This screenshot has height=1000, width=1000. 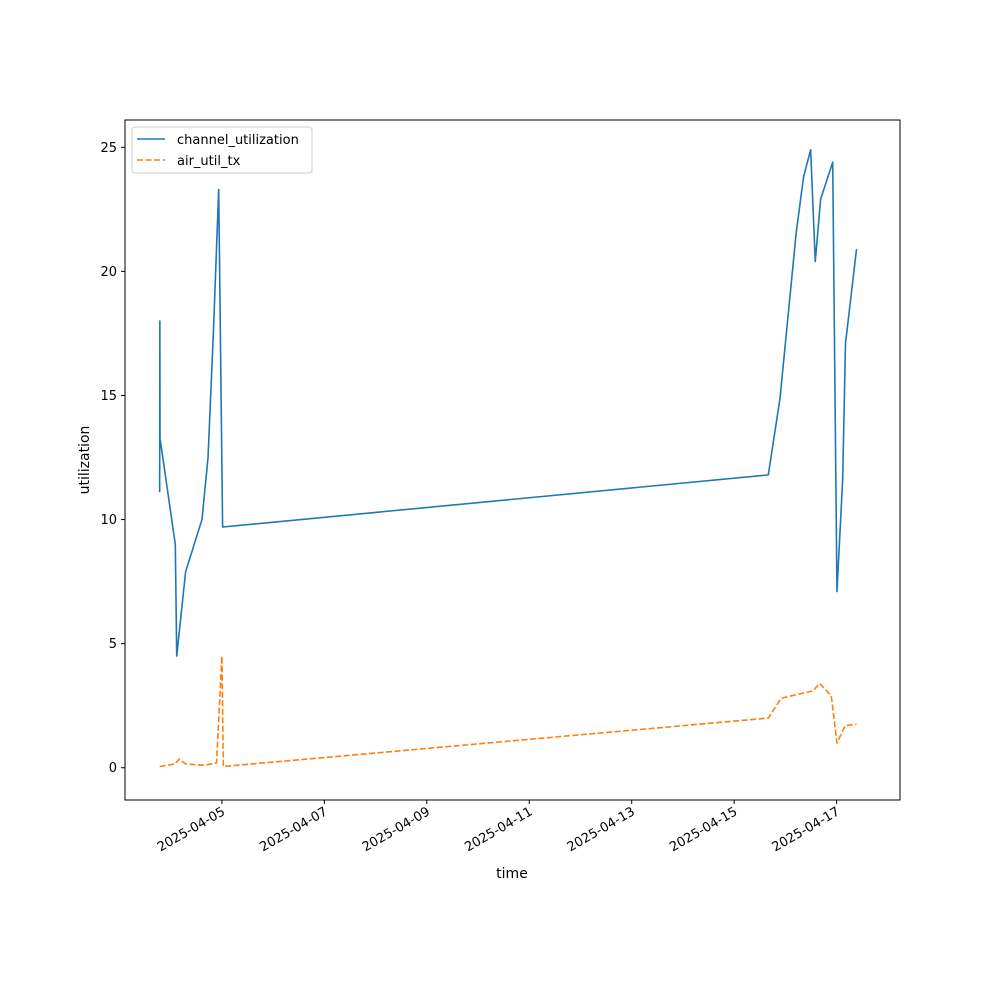 What do you see at coordinates (108, 148) in the screenshot?
I see `y-tick-label: 25` at bounding box center [108, 148].